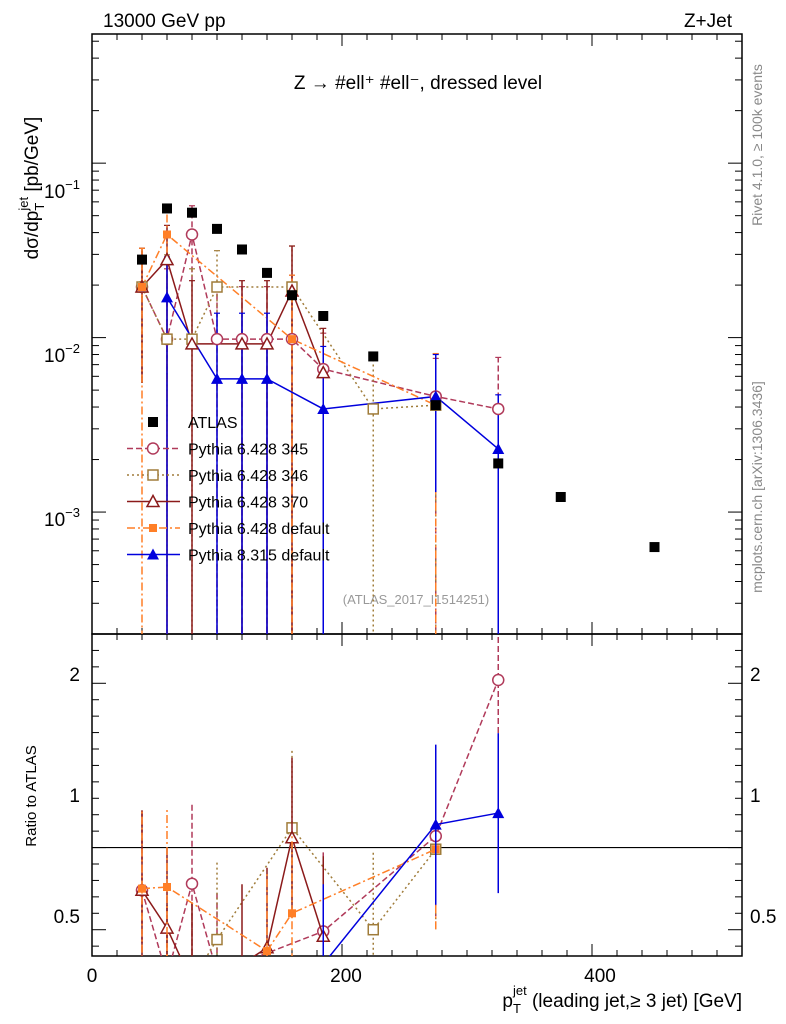  I want to click on ratio-y-tick-label-right: 1, so click(755, 796).